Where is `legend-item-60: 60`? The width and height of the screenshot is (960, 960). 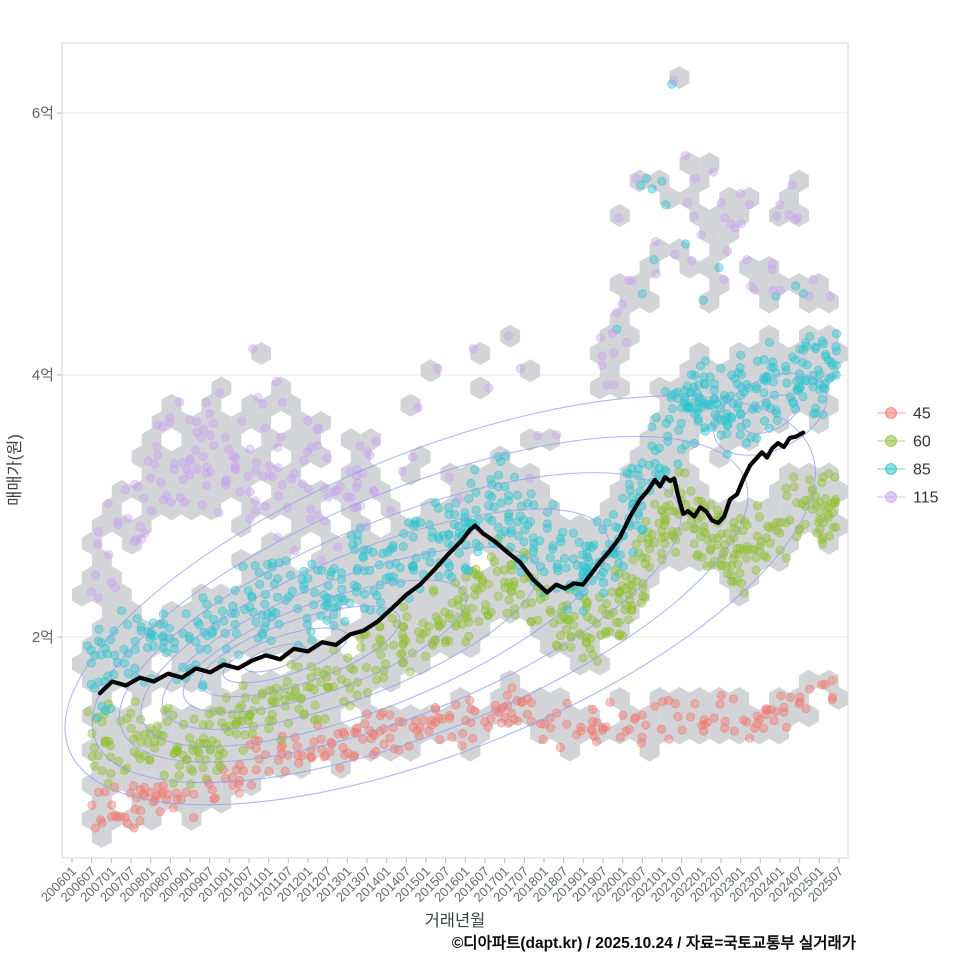 legend-item-60: 60 is located at coordinates (904, 442).